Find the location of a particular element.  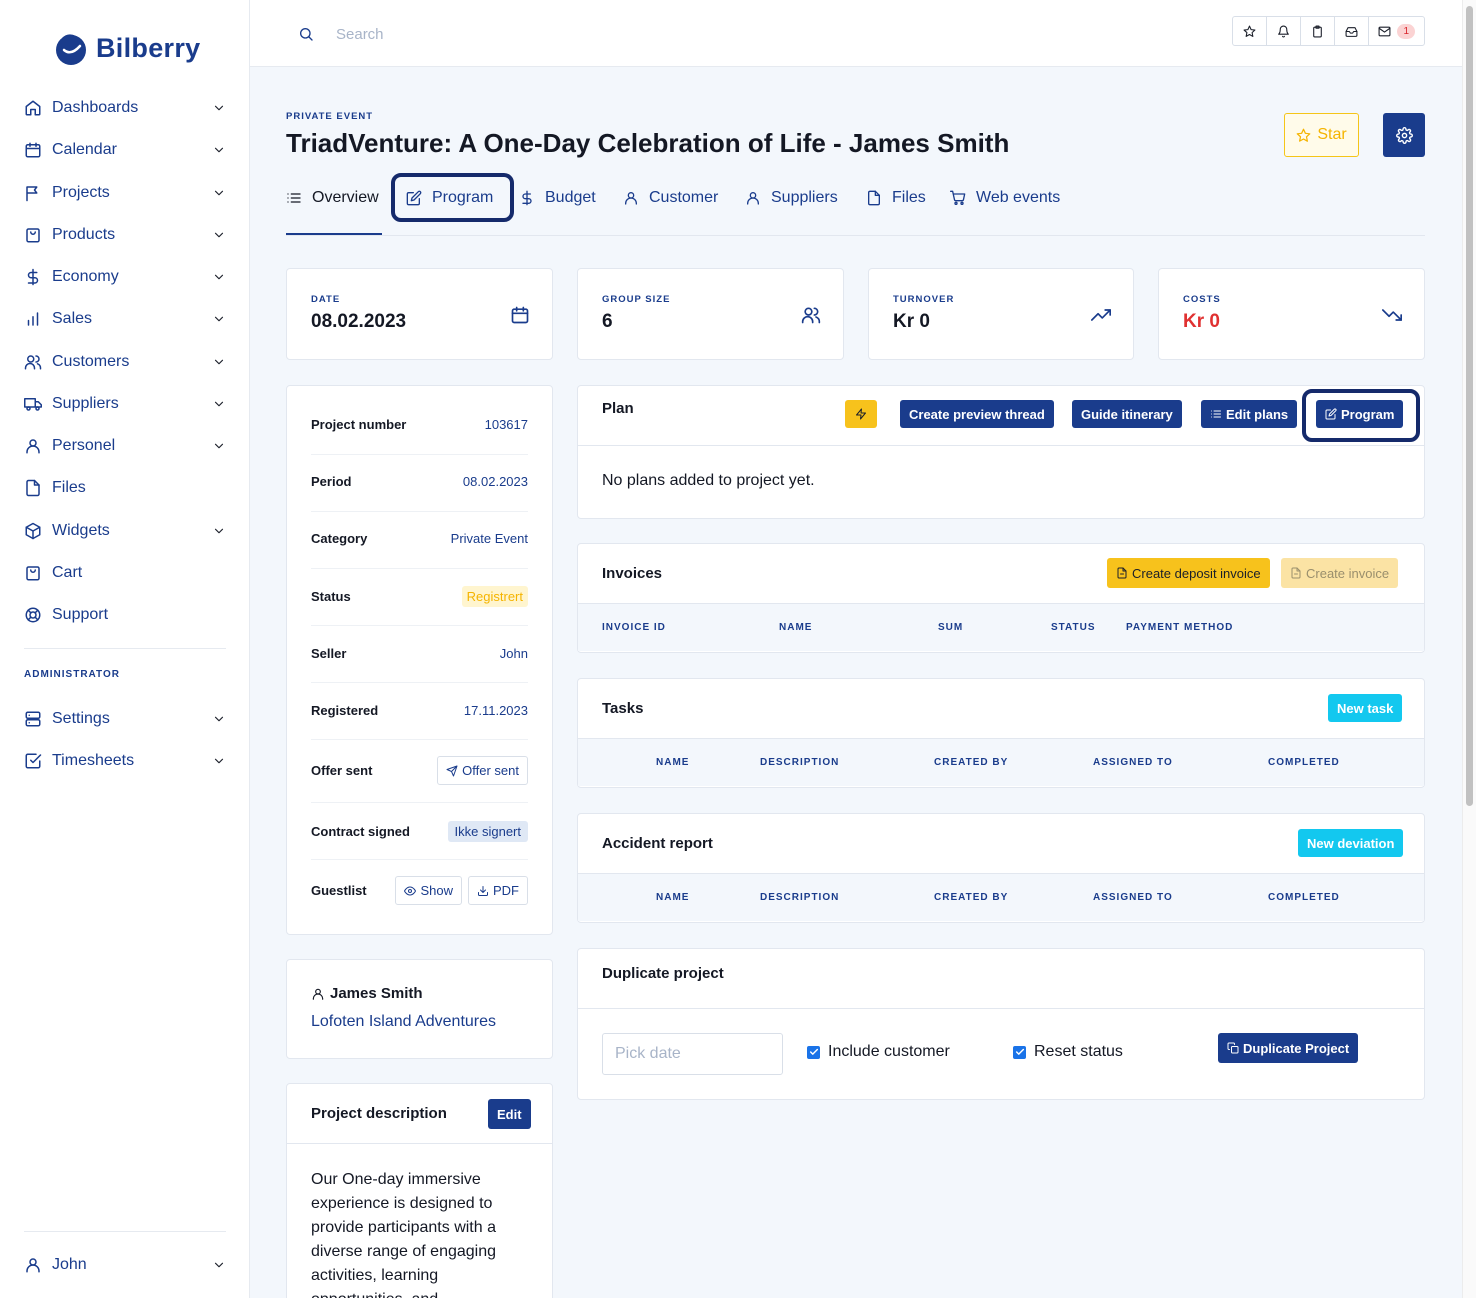

clipboard-icon is located at coordinates (1318, 31).